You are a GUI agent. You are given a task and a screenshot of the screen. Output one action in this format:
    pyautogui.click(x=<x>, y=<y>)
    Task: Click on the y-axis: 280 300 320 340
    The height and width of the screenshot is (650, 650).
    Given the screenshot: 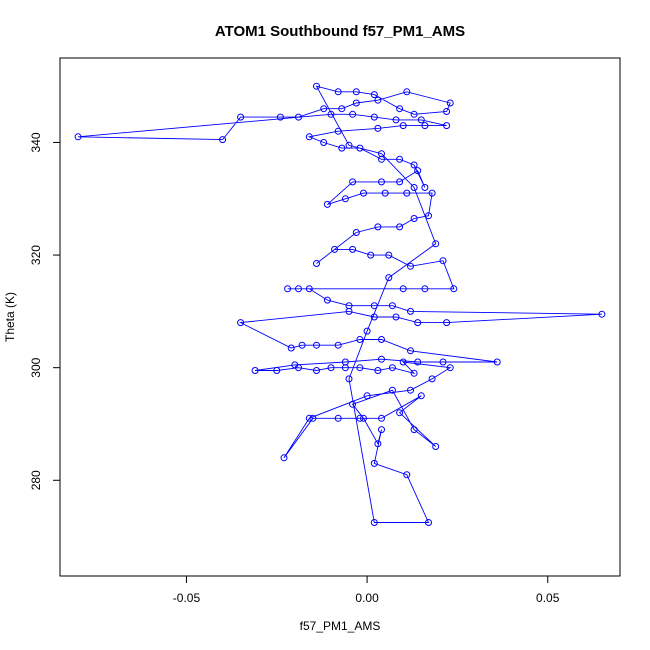 What is the action you would take?
    pyautogui.click(x=45, y=311)
    